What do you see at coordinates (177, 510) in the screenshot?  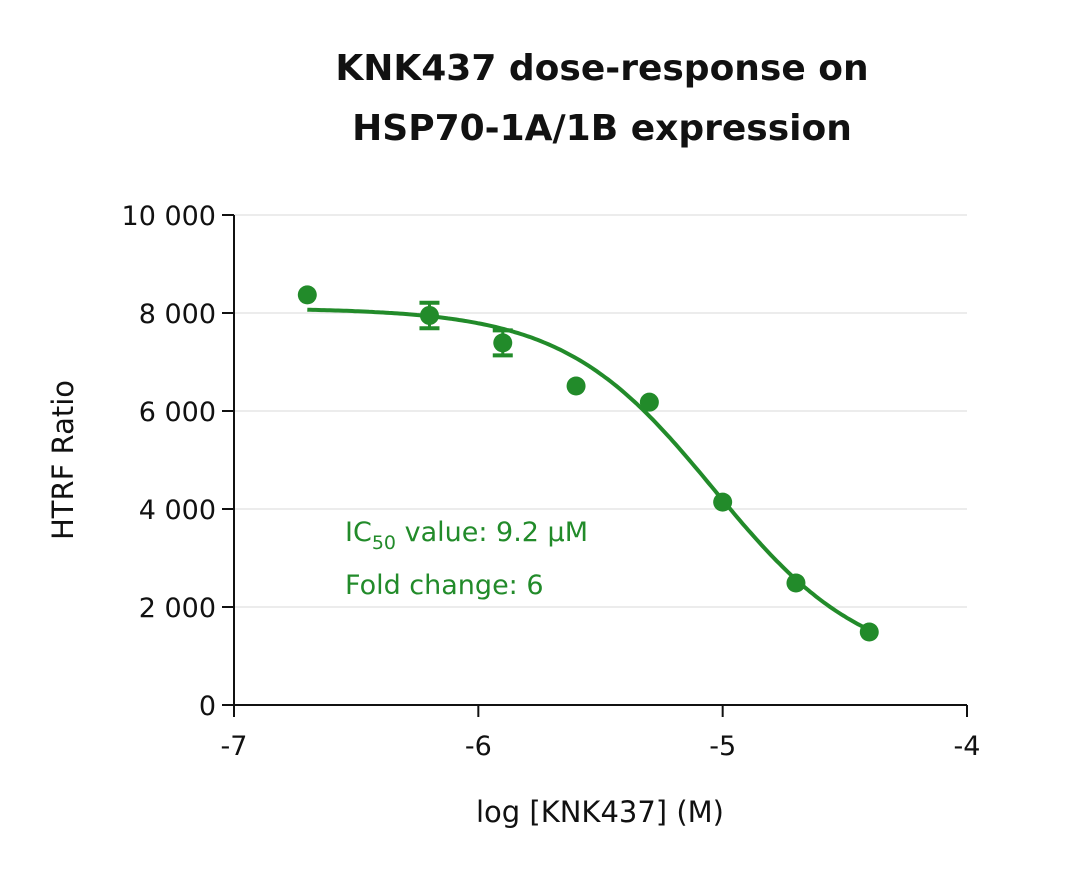 I see `y-tick-label: 4 000` at bounding box center [177, 510].